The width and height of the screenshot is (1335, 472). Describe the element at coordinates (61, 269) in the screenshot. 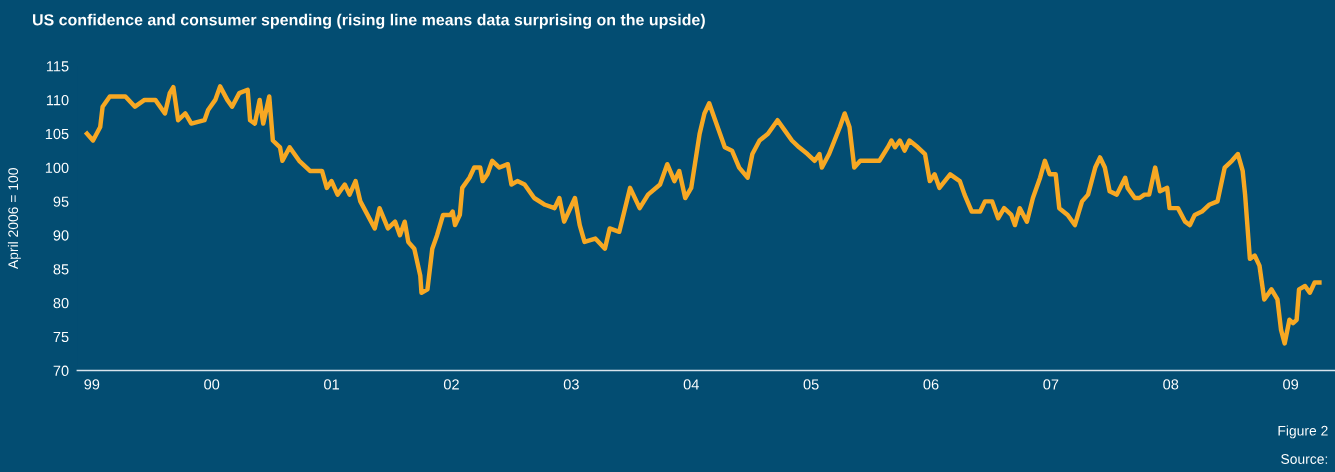

I see `y-tick-label: 85` at that location.